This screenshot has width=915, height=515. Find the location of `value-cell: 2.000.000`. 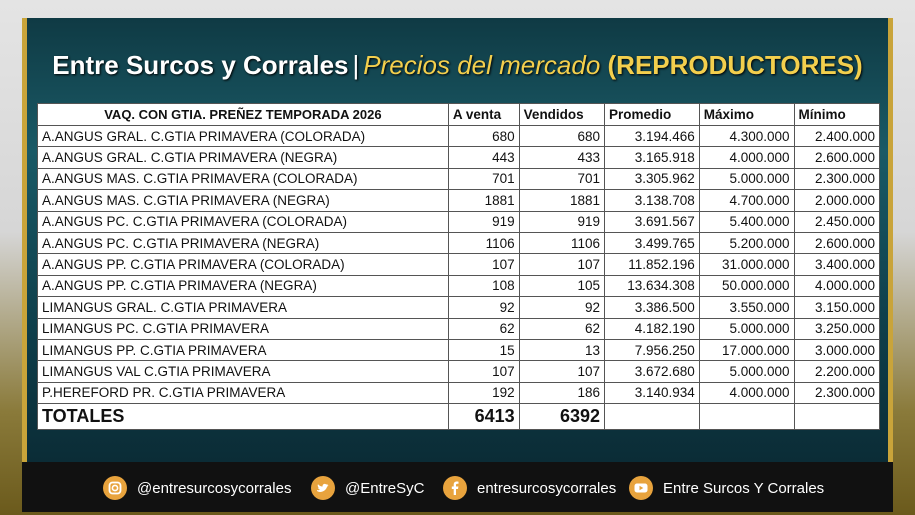

value-cell: 2.000.000 is located at coordinates (837, 200).